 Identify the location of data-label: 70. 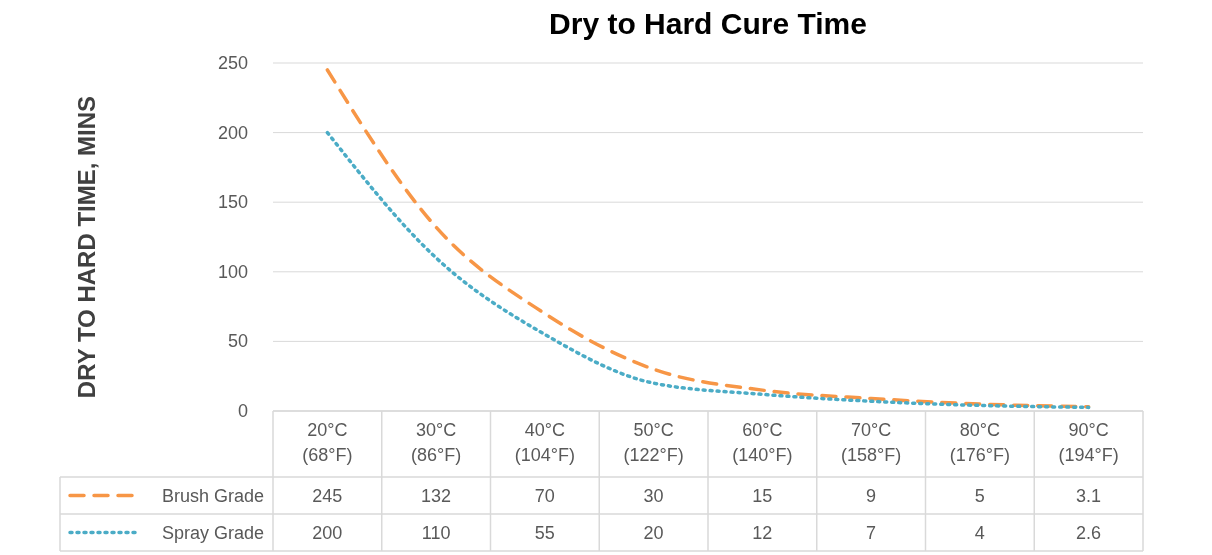
(544, 495).